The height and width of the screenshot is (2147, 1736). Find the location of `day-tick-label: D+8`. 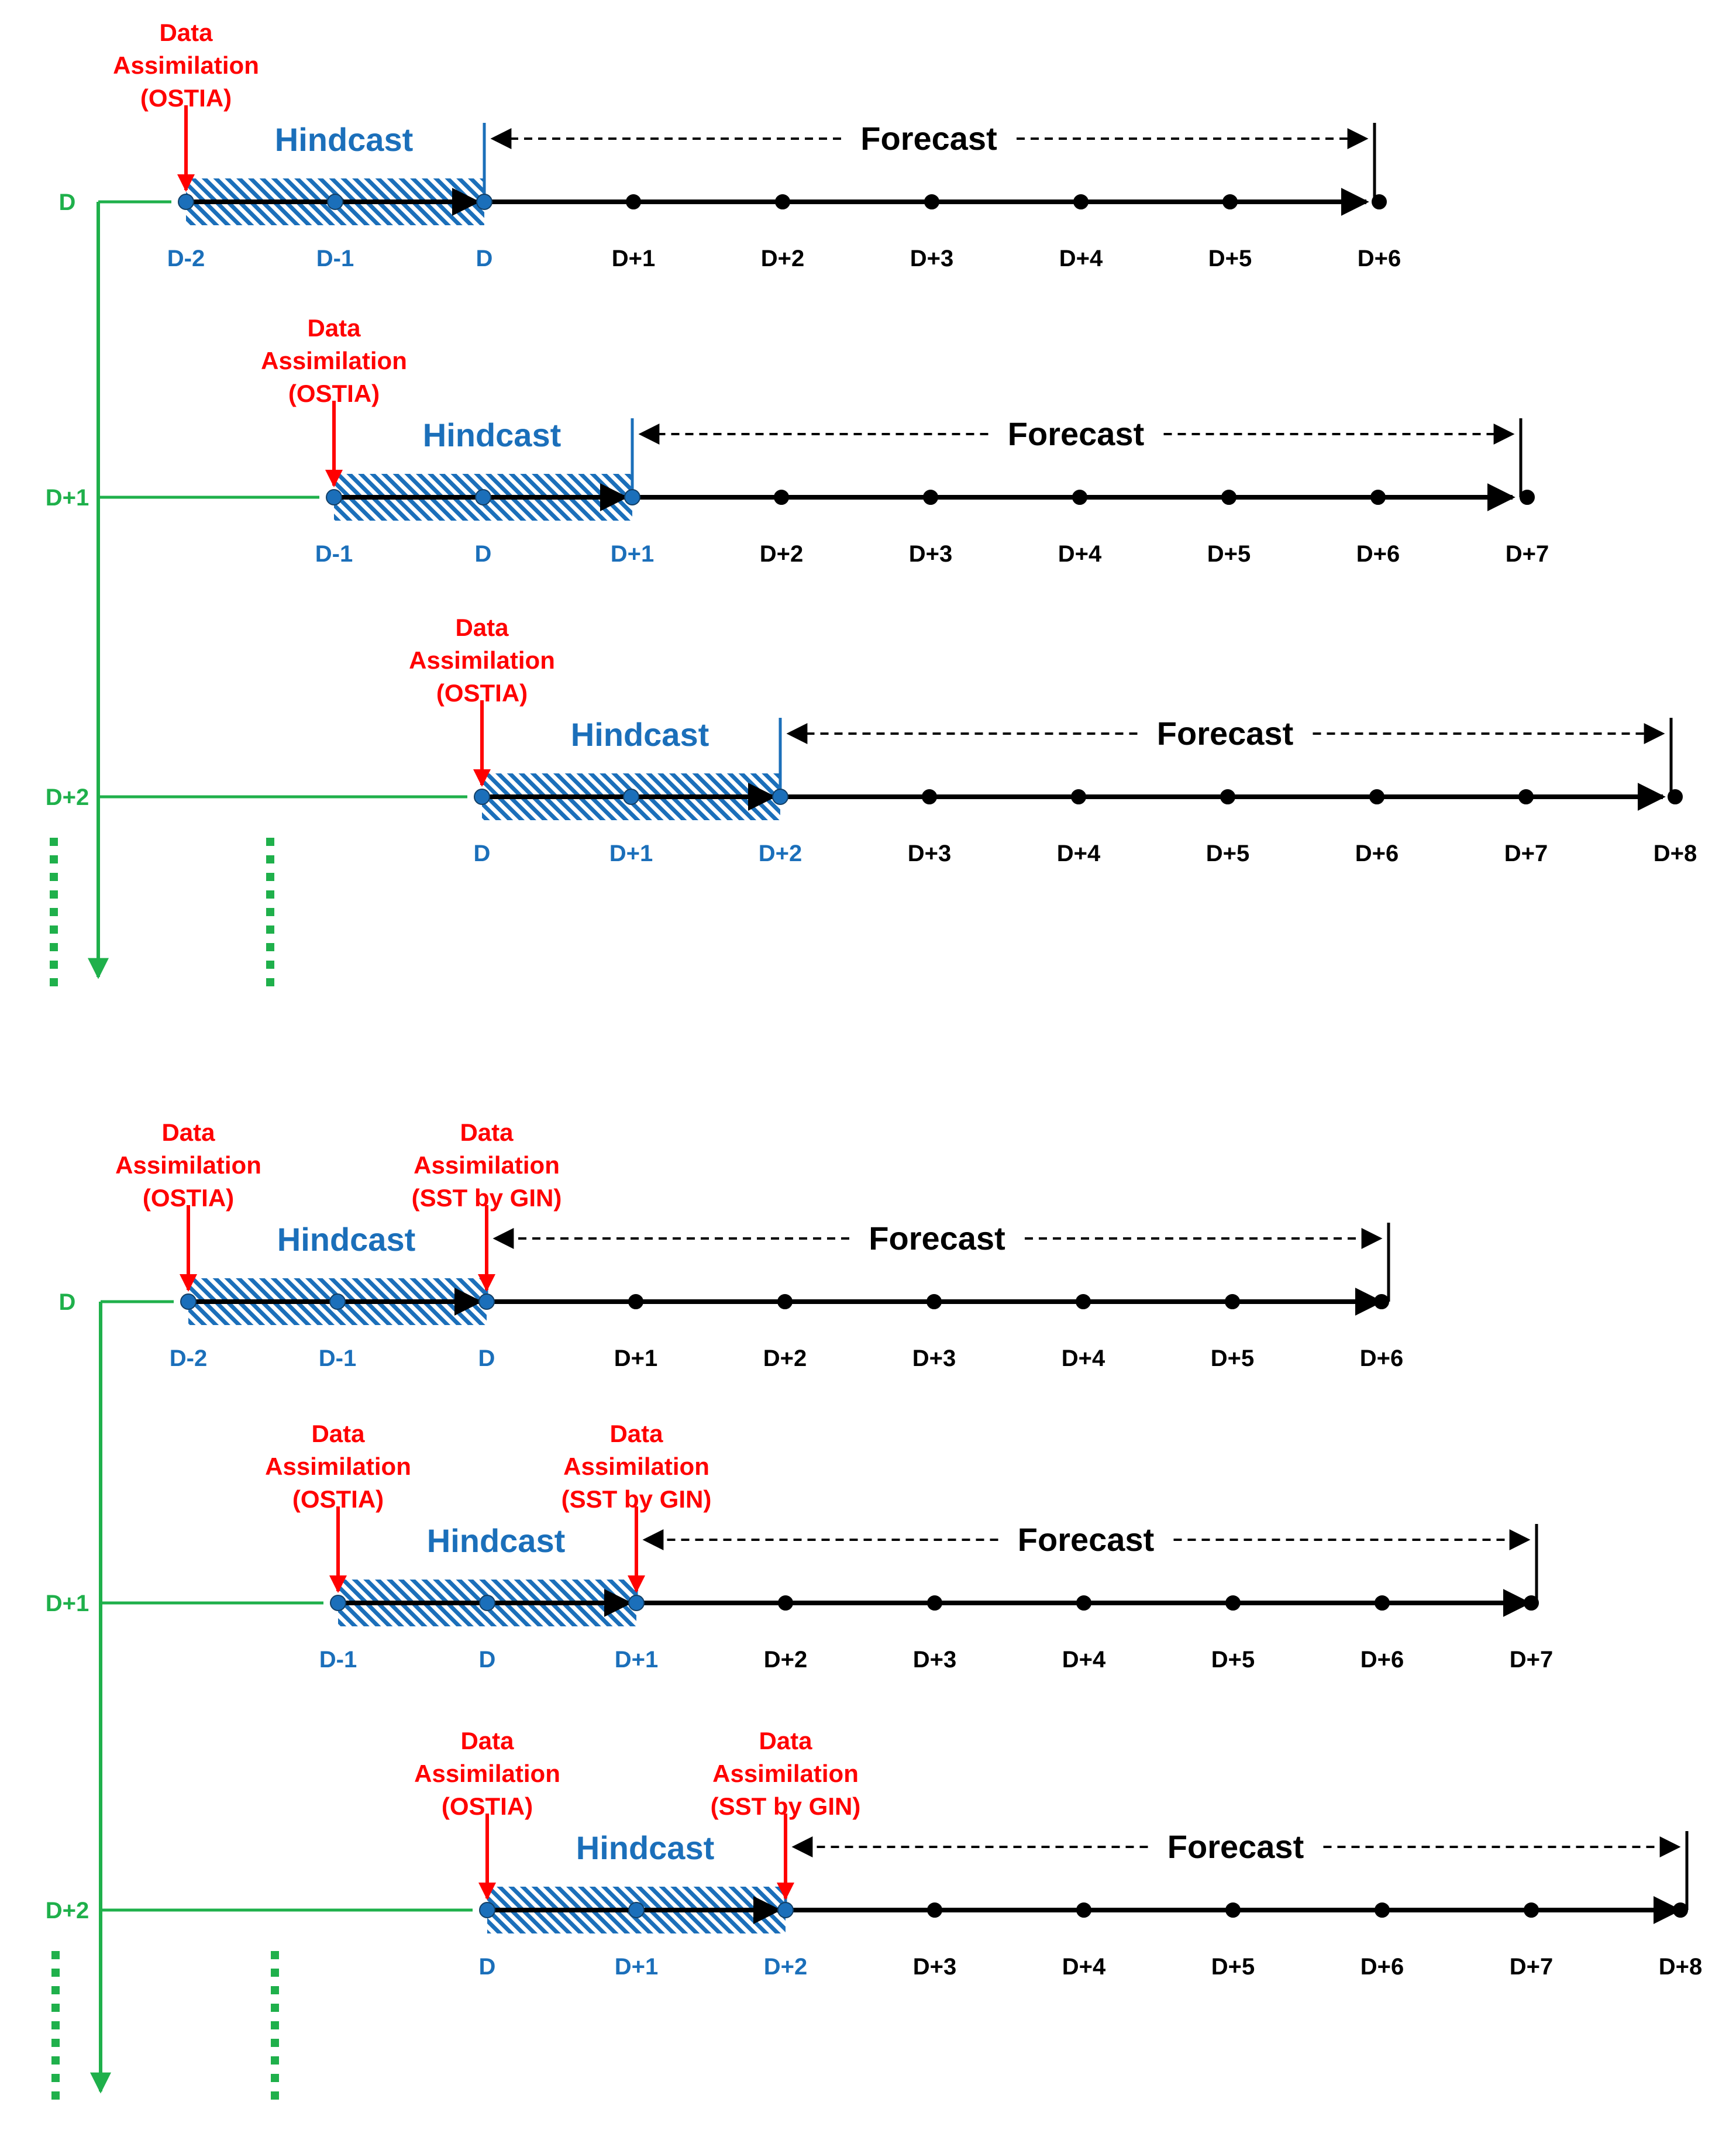

day-tick-label: D+8 is located at coordinates (1675, 853).